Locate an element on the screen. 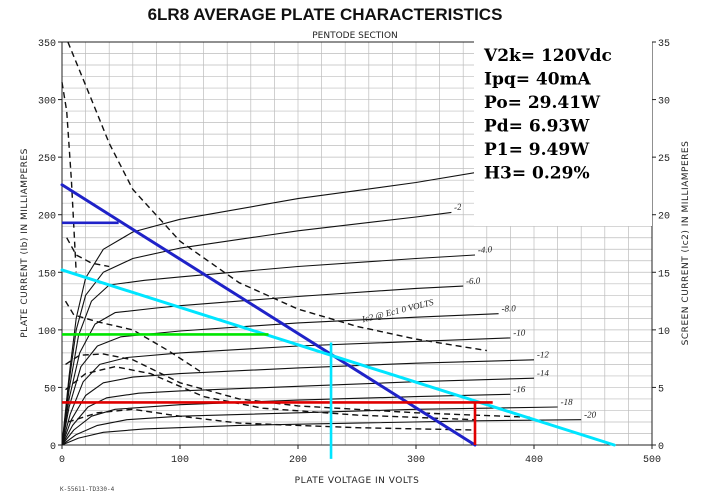  plate-curve-label: -18 is located at coordinates (566, 402).